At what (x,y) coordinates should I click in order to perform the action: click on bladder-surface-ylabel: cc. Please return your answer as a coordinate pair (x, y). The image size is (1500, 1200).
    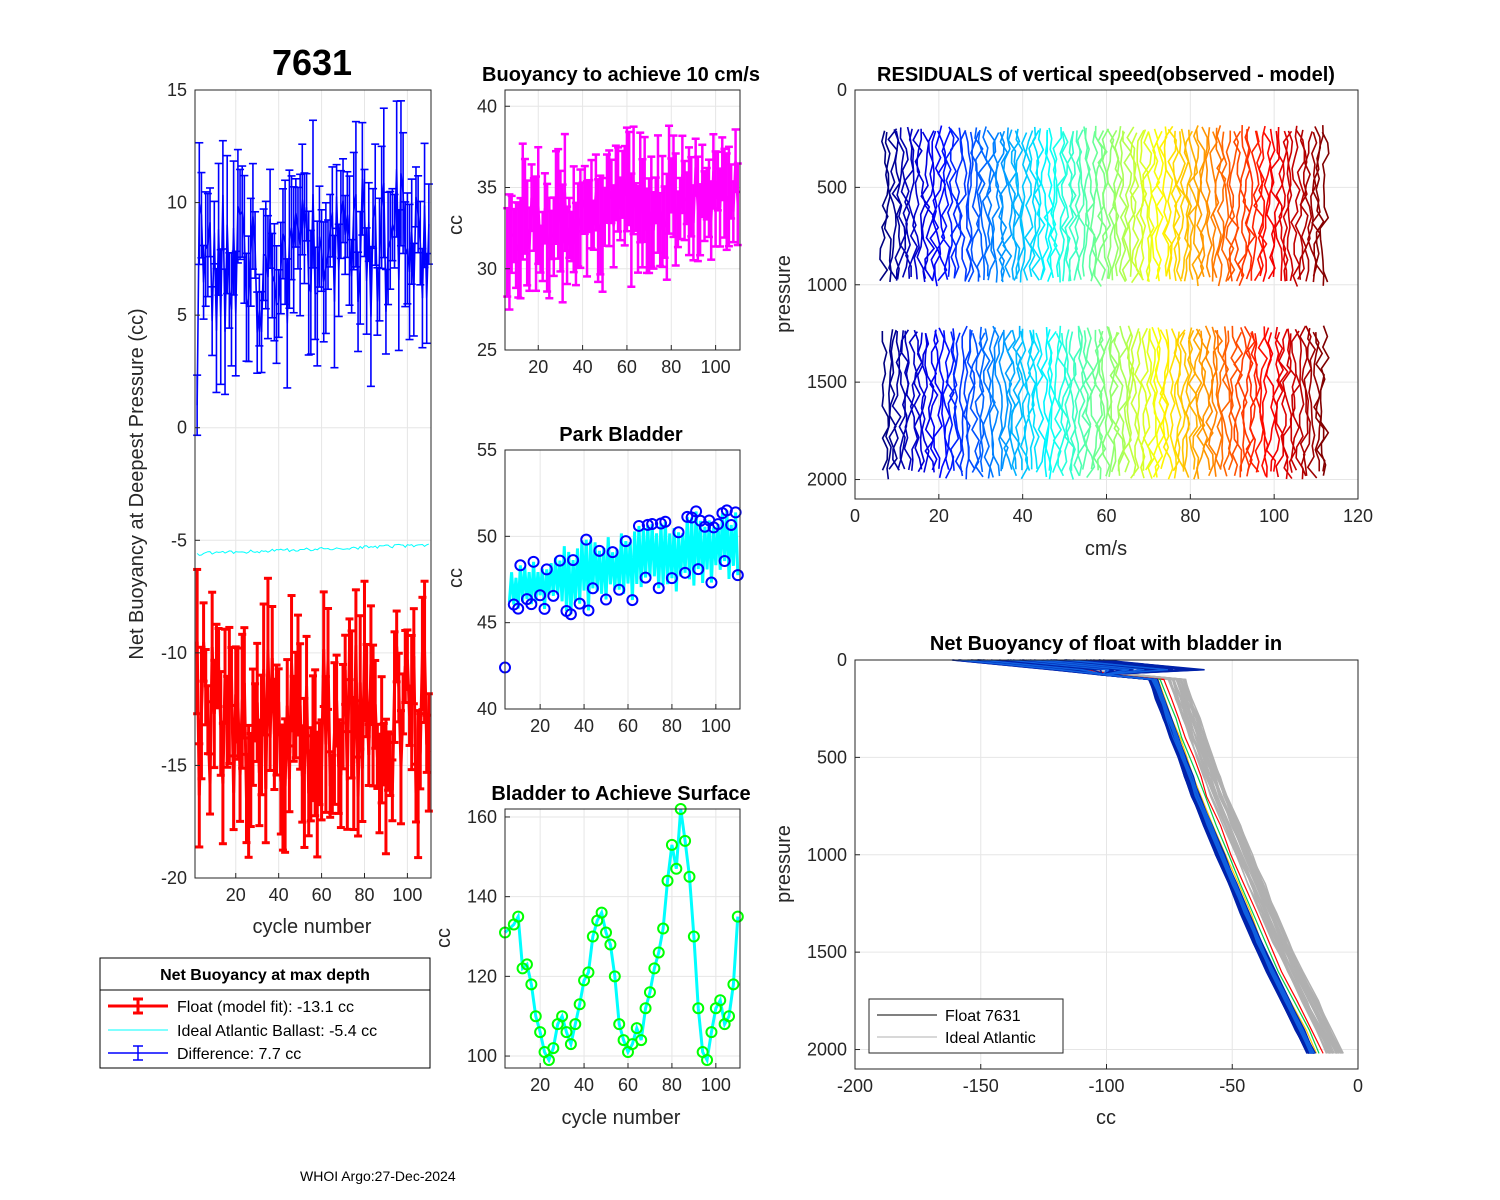
    Looking at the image, I should click on (444, 938).